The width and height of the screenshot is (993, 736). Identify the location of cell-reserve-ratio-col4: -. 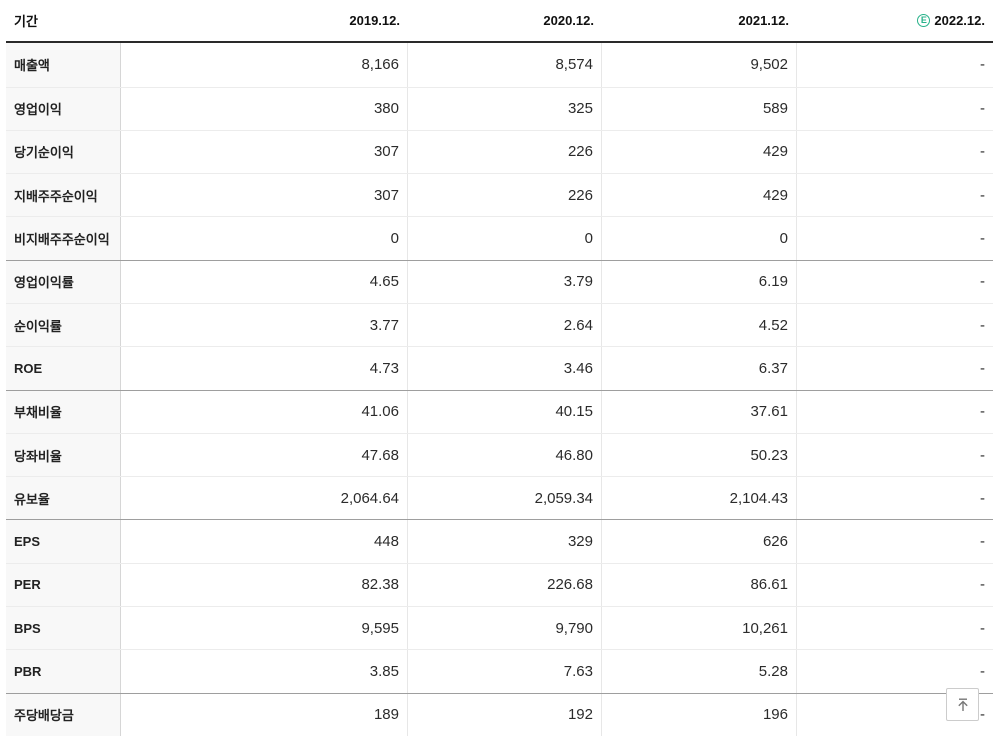
(982, 498).